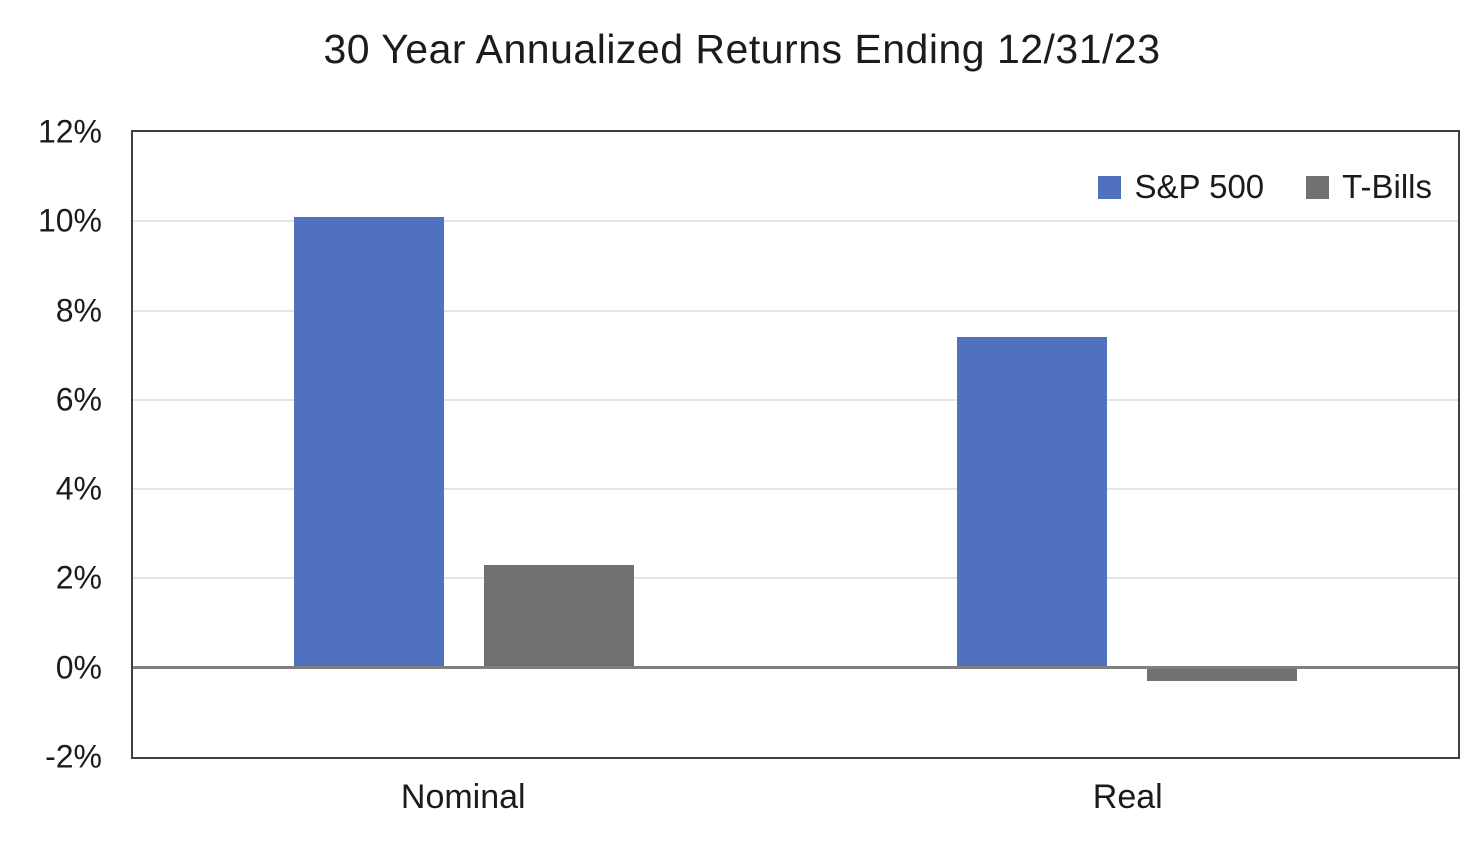  I want to click on x-label-nominal: Nominal, so click(463, 797).